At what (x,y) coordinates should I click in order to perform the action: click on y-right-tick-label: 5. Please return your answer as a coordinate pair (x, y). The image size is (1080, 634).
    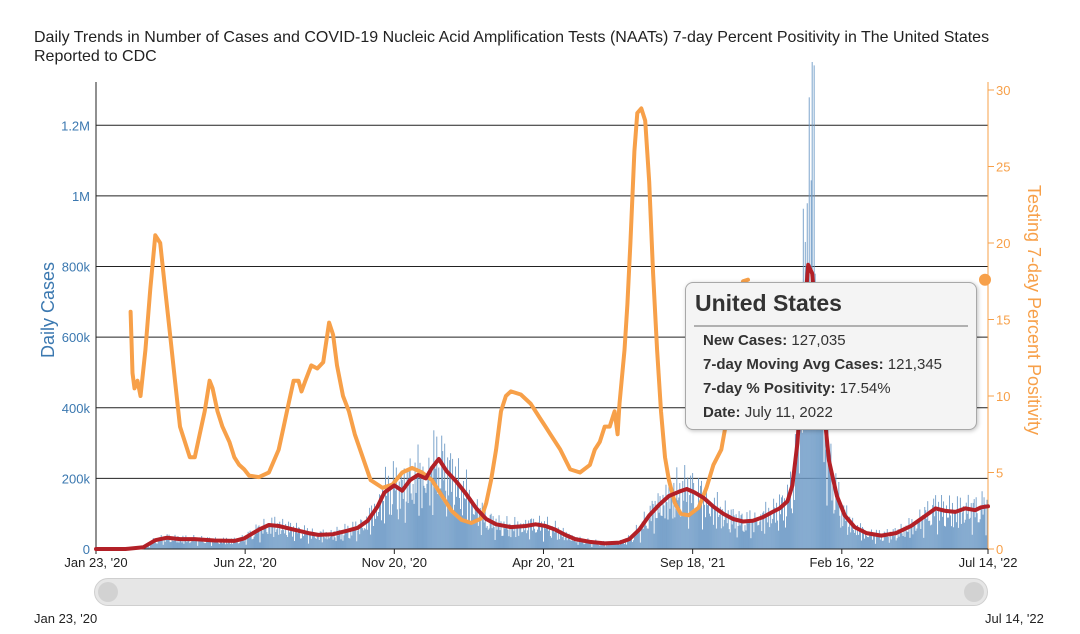
    Looking at the image, I should click on (999, 473).